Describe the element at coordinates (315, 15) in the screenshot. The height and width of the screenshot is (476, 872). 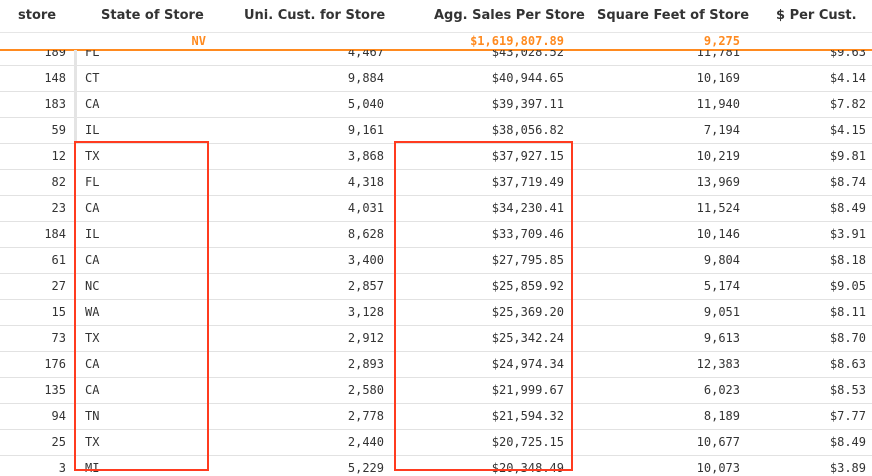
I see `column-header-unique-customers: Uni. Cust. for Store` at that location.